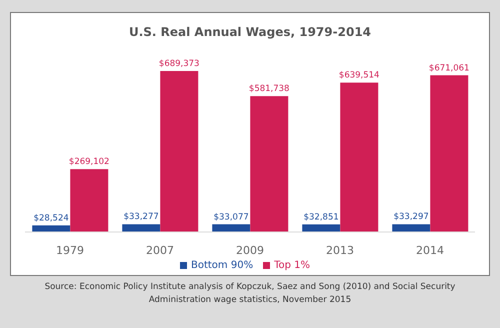 The image size is (500, 328). I want to click on data-label: $33,297, so click(411, 217).